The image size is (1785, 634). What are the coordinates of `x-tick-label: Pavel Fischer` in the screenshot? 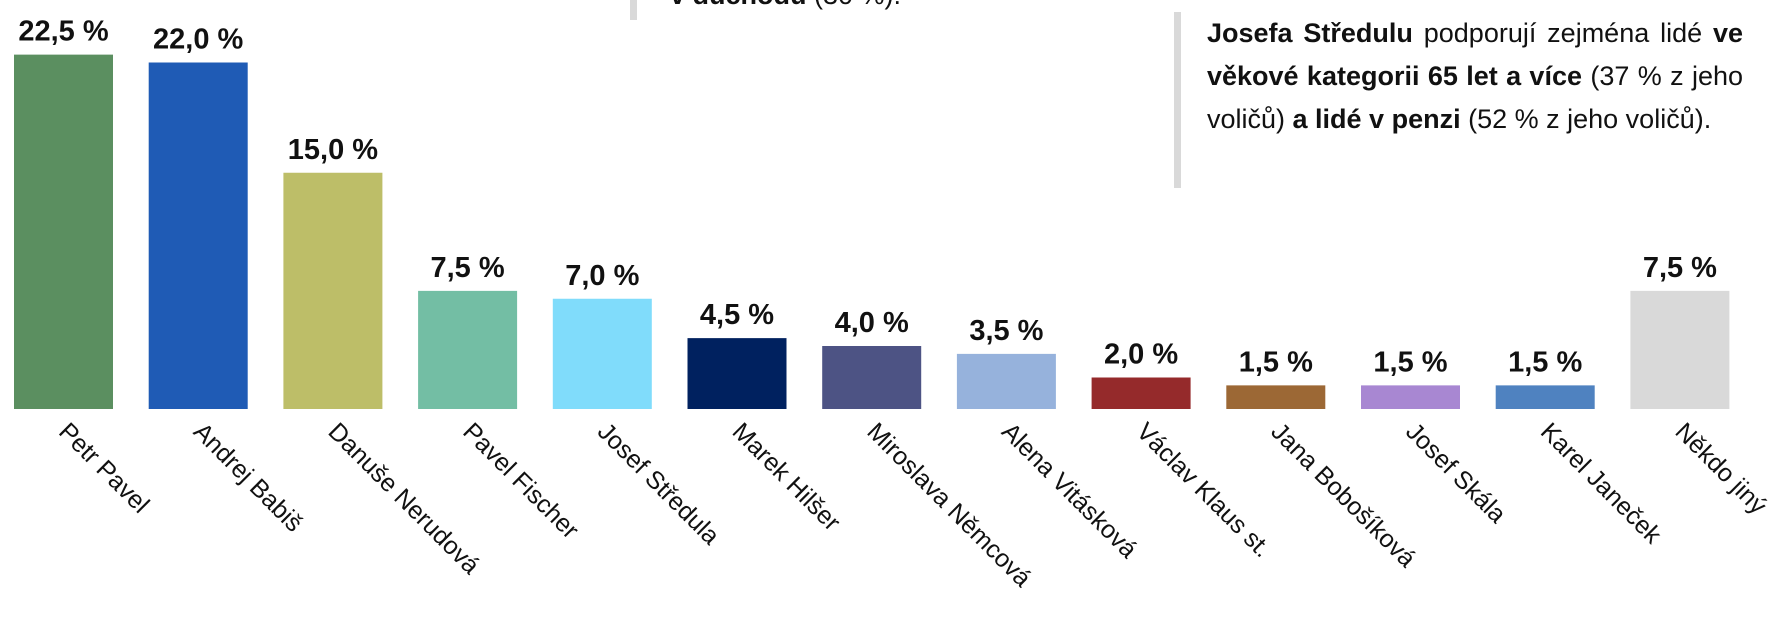 It's located at (520, 480).